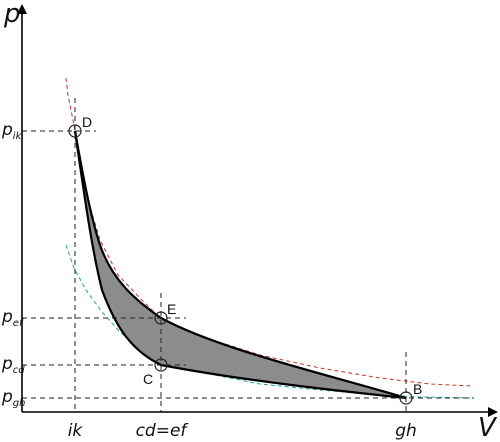  Describe the element at coordinates (87, 122) in the screenshot. I see `point-d-label: D` at that location.